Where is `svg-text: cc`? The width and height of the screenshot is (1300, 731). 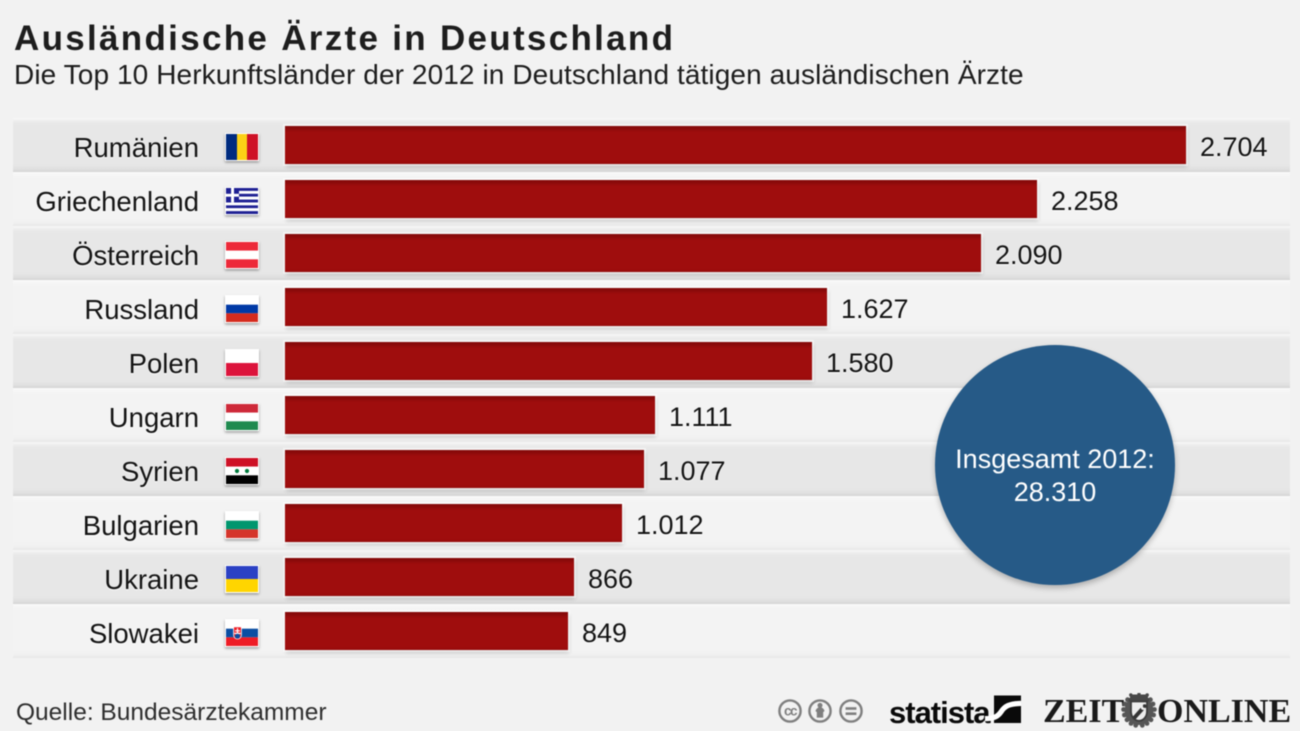
svg-text: cc is located at coordinates (791, 711).